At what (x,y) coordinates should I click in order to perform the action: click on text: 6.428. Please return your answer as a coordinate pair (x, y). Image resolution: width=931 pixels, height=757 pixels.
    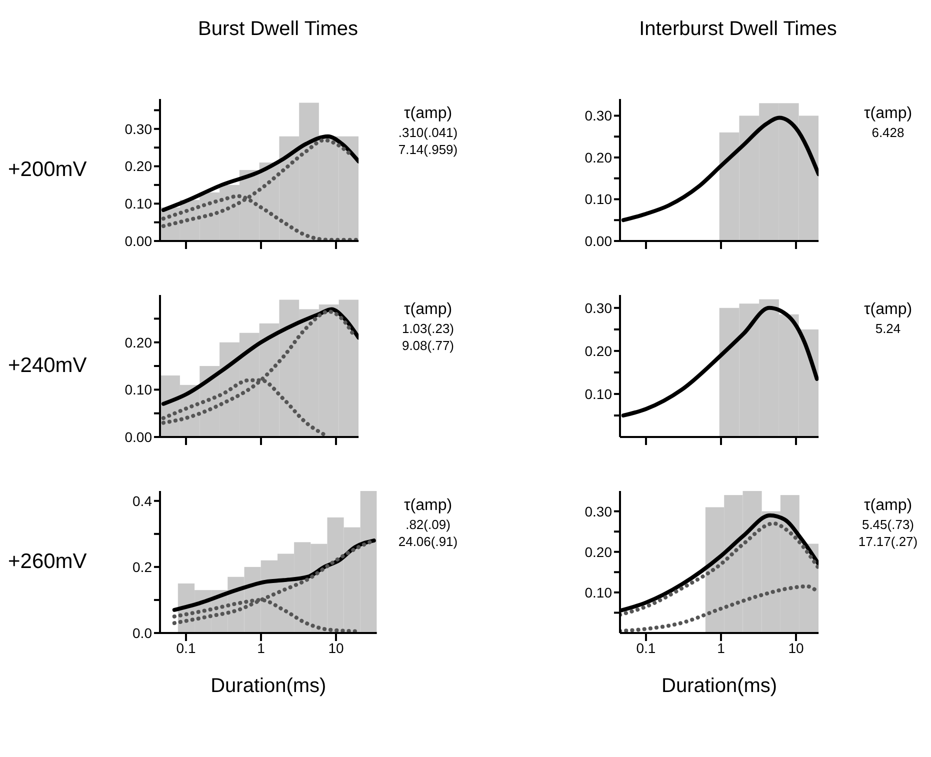
    Looking at the image, I should click on (888, 132).